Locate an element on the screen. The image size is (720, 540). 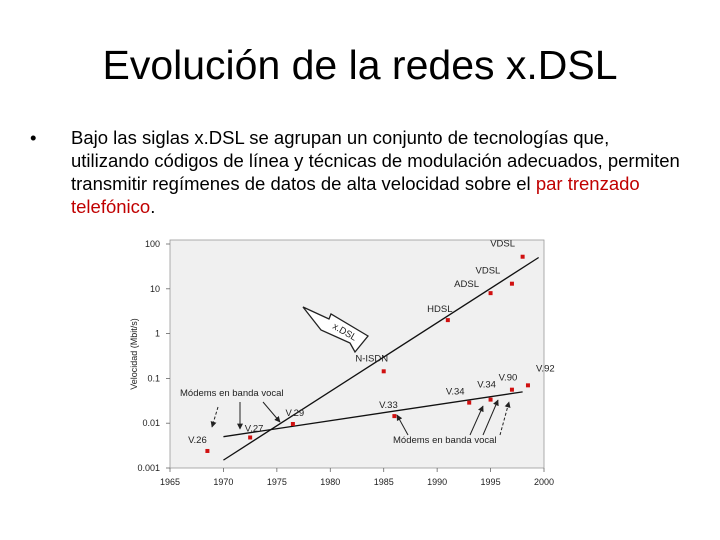
y-tick-label: 1 is located at coordinates (157, 334).